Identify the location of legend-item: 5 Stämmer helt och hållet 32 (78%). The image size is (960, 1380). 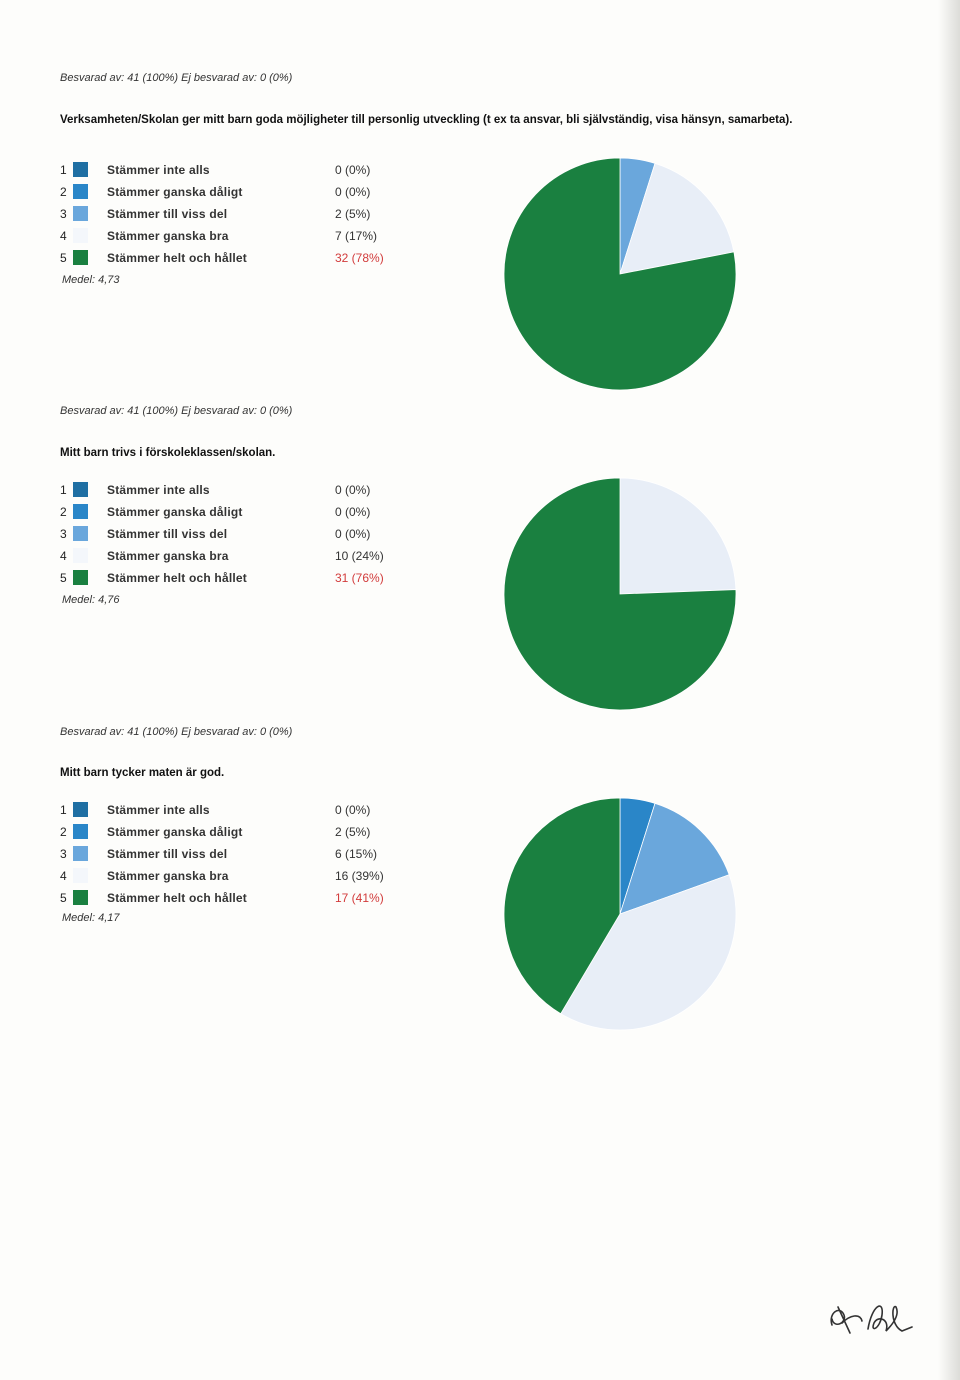
(240, 259).